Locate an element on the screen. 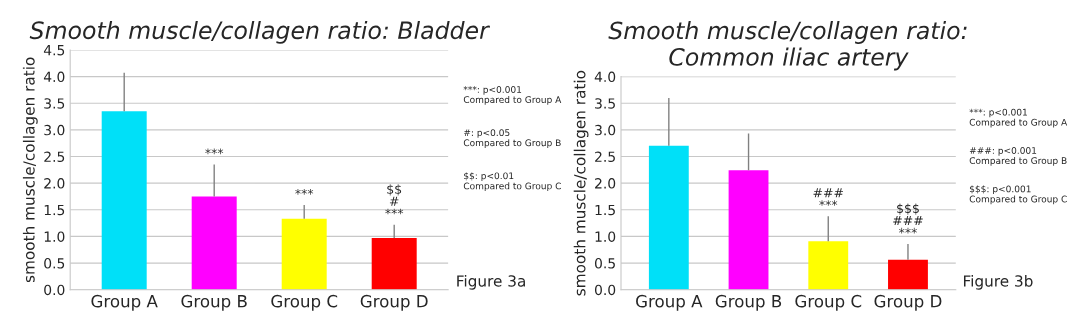 This screenshot has width=1080, height=333. caption: Figure 3a is located at coordinates (491, 282).